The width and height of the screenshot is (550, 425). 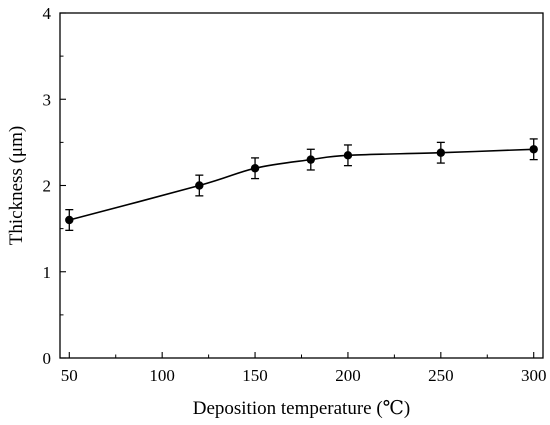 What do you see at coordinates (16, 185) in the screenshot?
I see `y-axis-title: Thickness (μm)` at bounding box center [16, 185].